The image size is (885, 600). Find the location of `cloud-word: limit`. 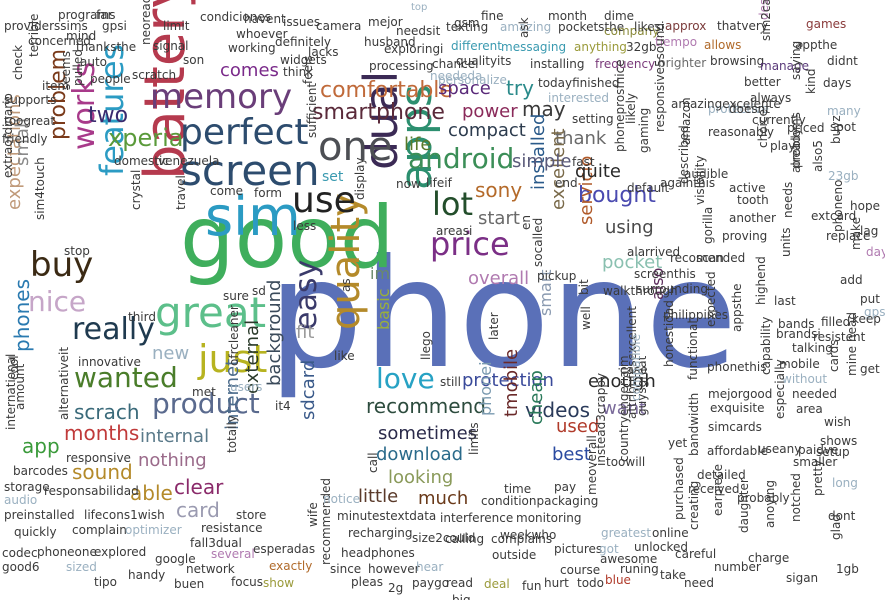

cloud-word: limit is located at coordinates (176, 26).